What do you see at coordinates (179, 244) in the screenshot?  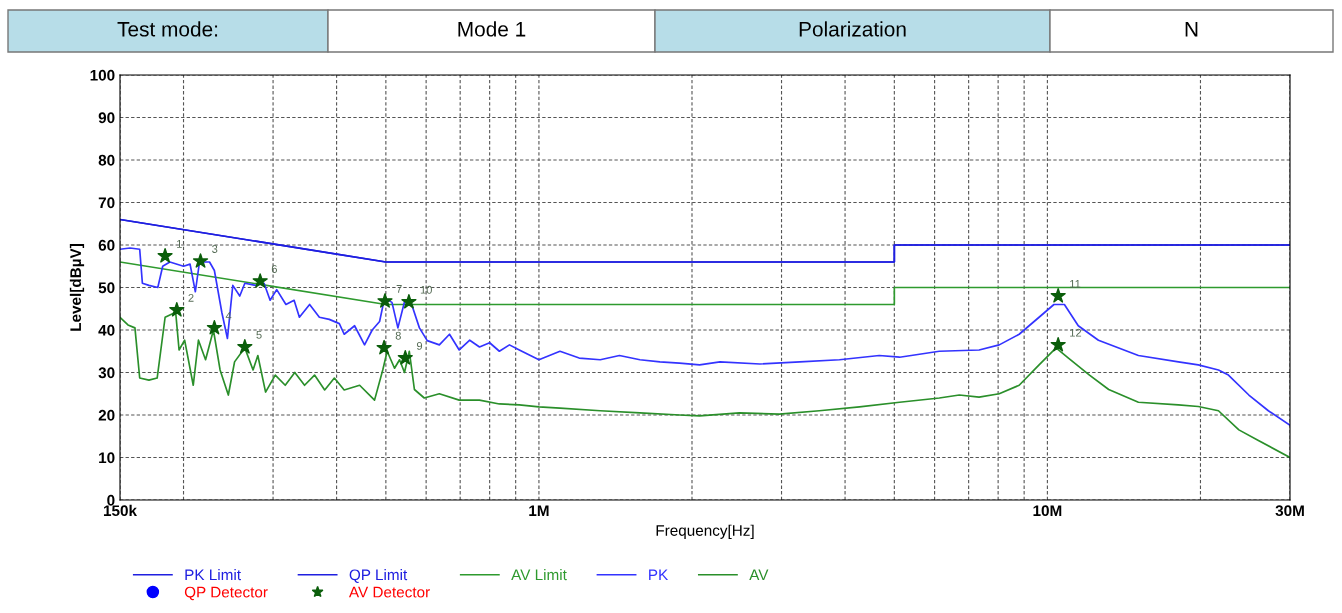 I see `annotation: 1` at bounding box center [179, 244].